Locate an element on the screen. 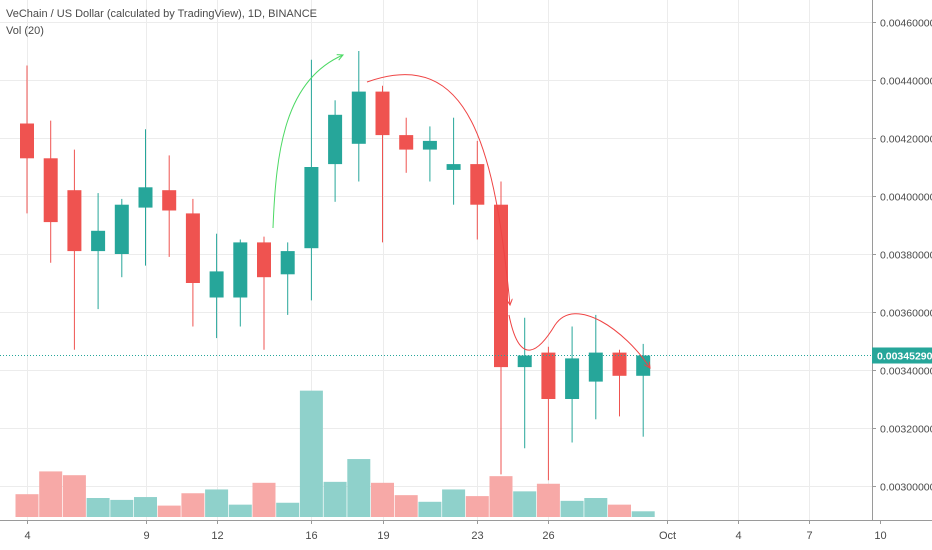  time-tick-label: 23 is located at coordinates (477, 536).